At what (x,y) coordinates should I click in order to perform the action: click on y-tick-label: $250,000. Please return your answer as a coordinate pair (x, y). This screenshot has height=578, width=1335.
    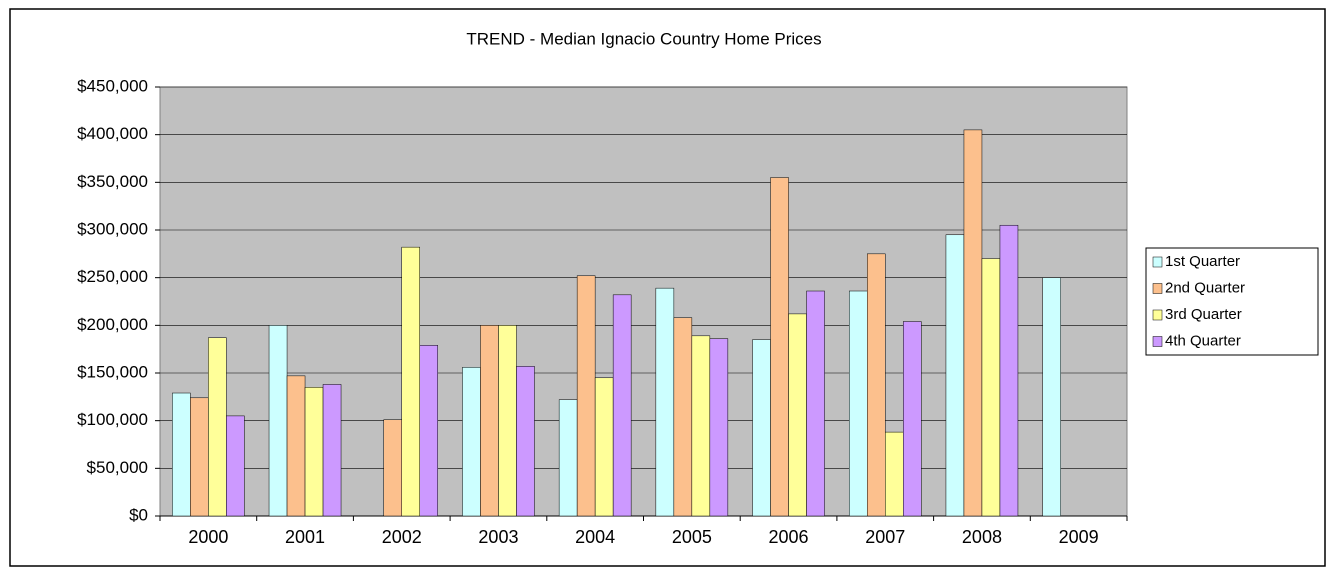
    Looking at the image, I should click on (112, 276).